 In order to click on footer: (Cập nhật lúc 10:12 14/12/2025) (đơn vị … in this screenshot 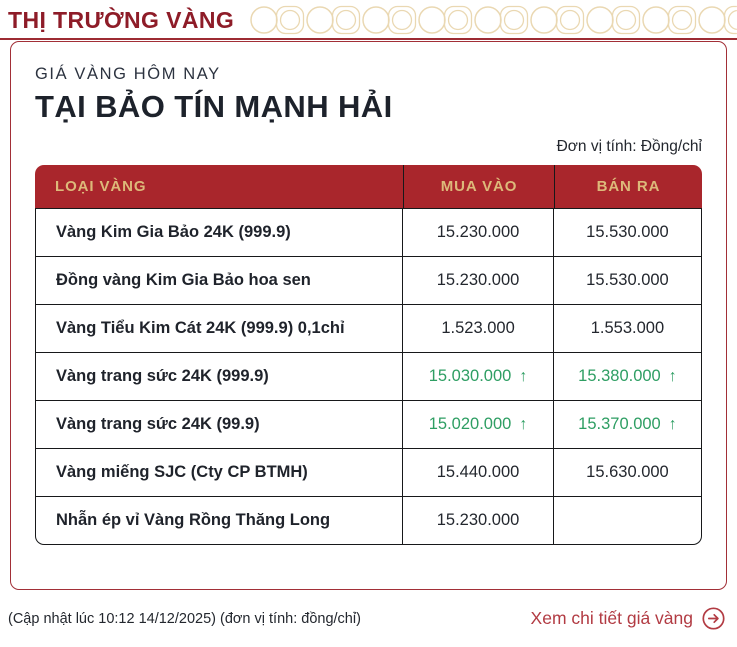, I will do `click(366, 618)`.